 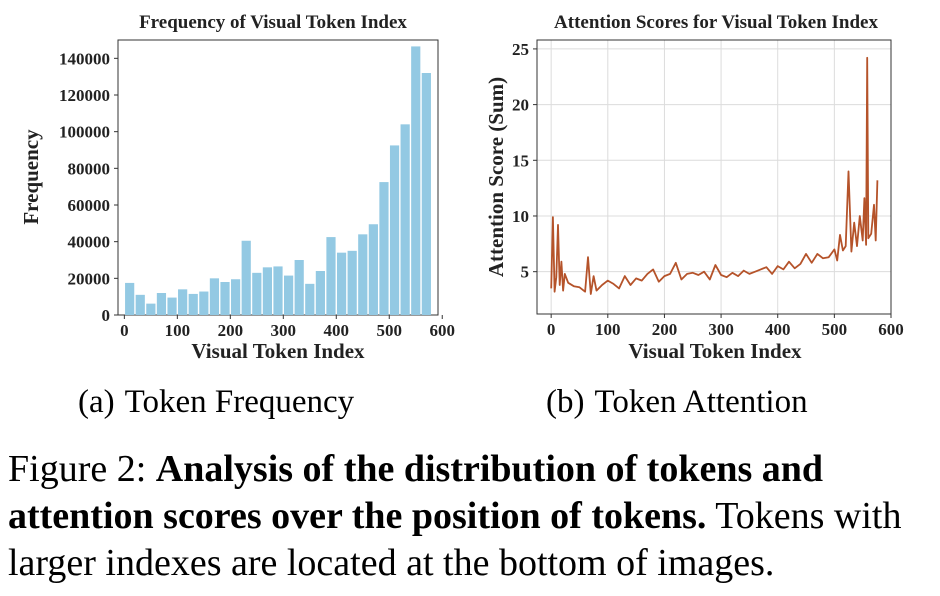 I want to click on chart-b-y-ticks: 5 10 15 20 25, so click(x=524, y=161).